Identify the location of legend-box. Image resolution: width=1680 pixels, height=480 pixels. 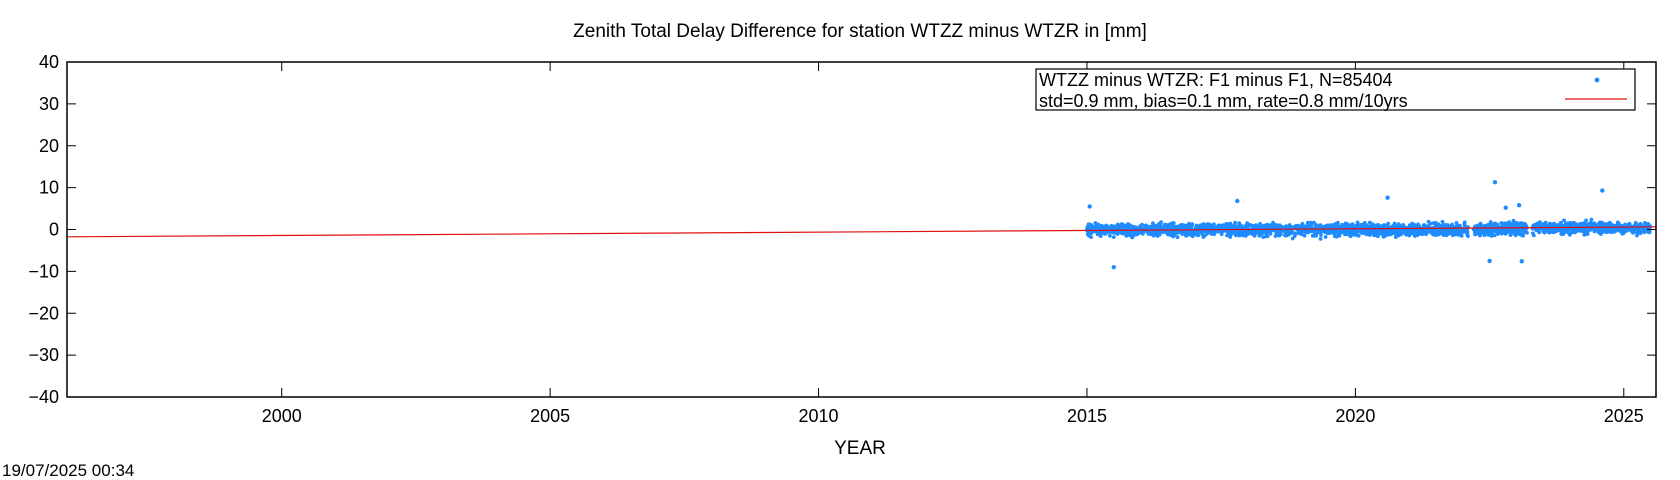
(1335, 89).